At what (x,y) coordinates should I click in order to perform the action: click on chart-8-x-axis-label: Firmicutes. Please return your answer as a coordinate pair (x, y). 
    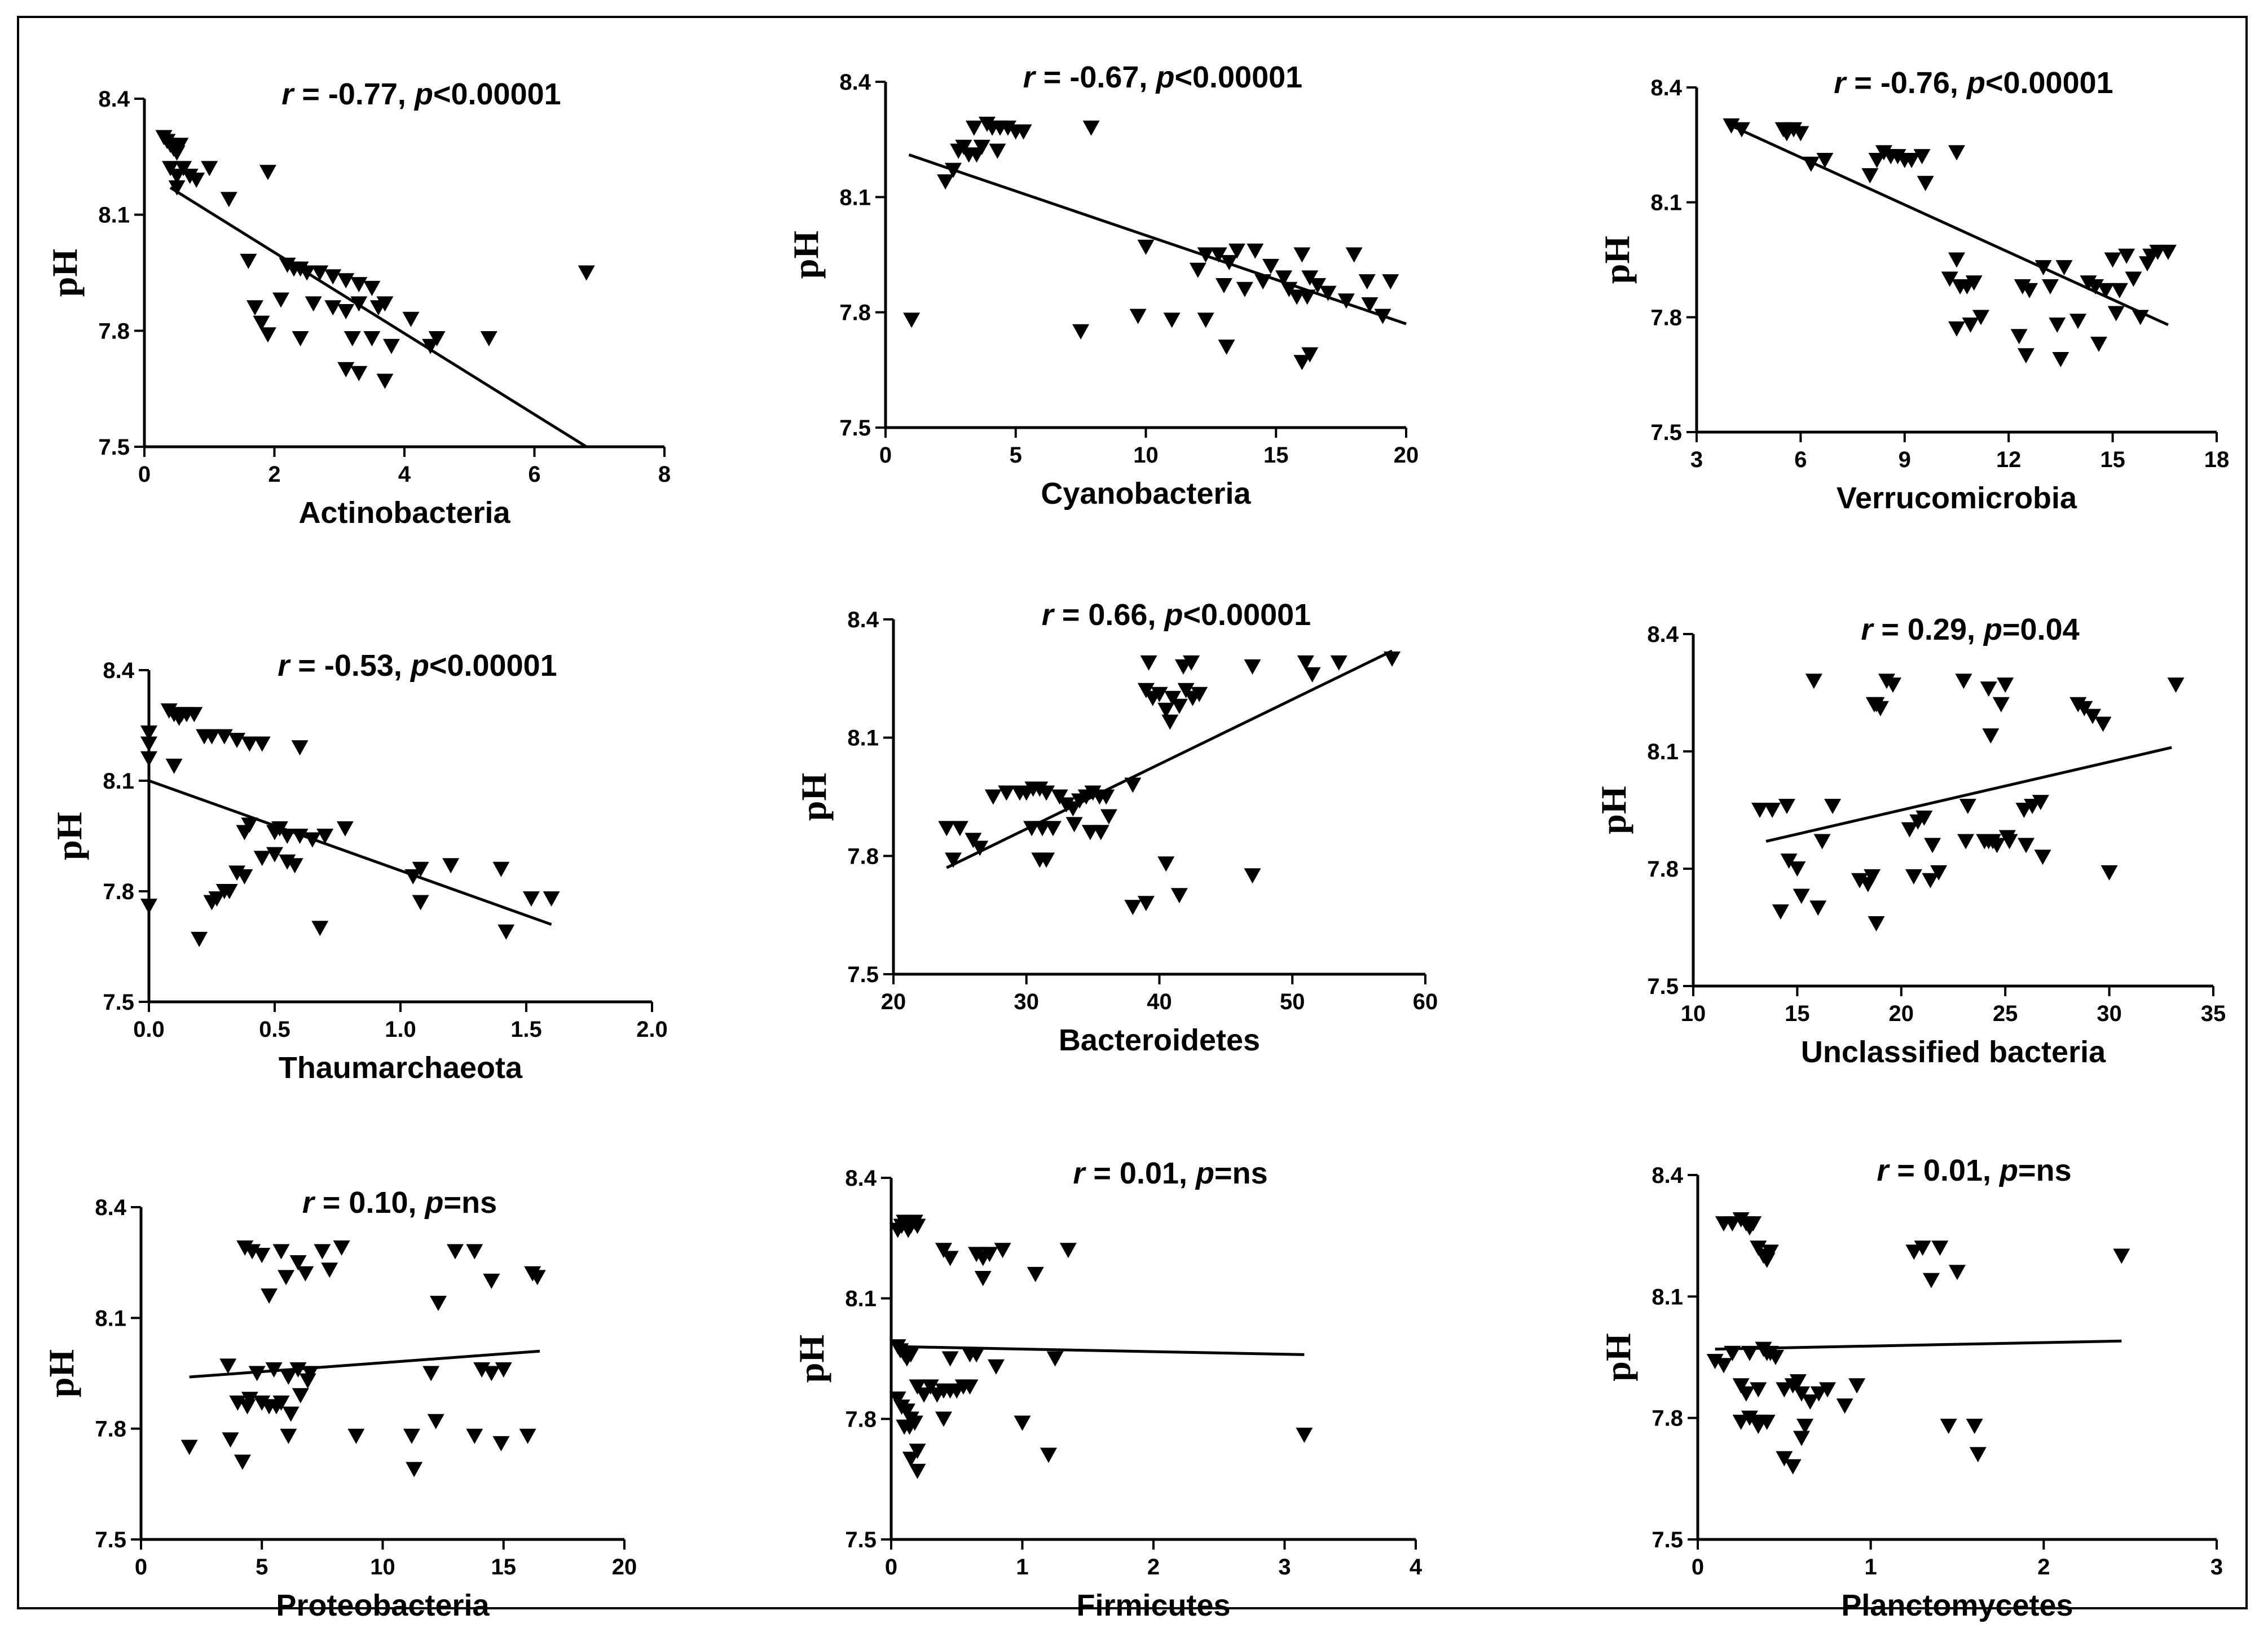
    Looking at the image, I should click on (1153, 1605).